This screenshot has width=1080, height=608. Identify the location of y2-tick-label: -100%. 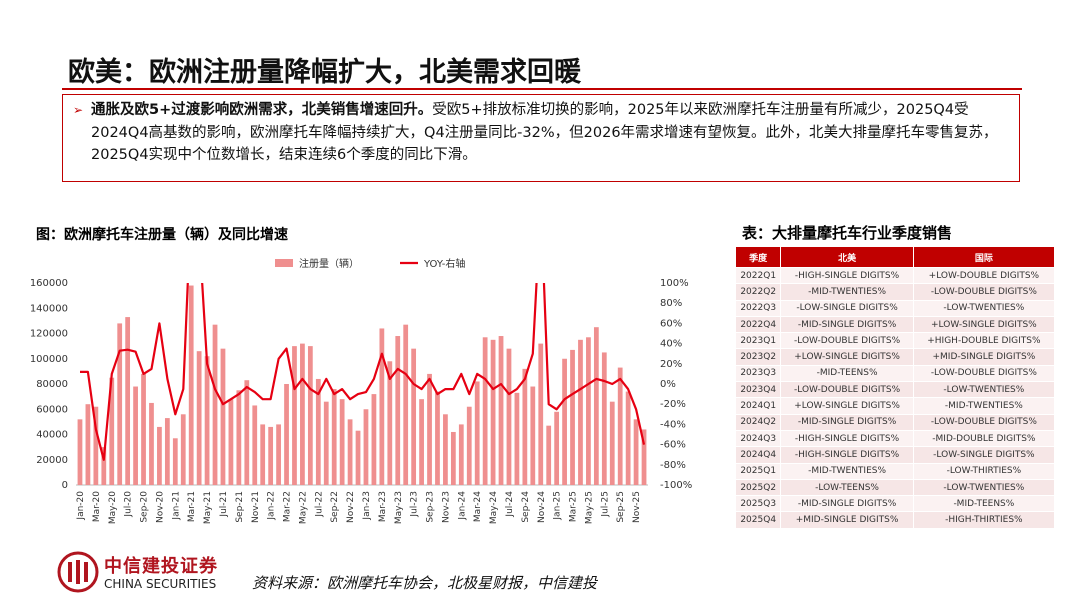
(676, 485).